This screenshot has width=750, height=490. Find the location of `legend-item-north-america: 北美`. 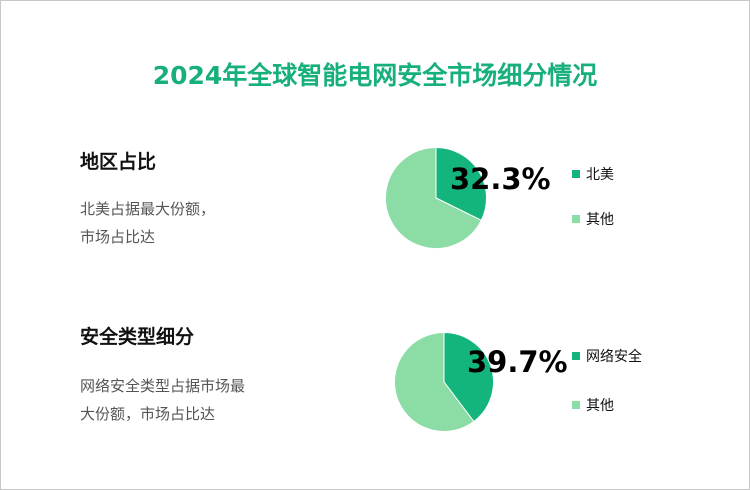

legend-item-north-america: 北美 is located at coordinates (593, 174).